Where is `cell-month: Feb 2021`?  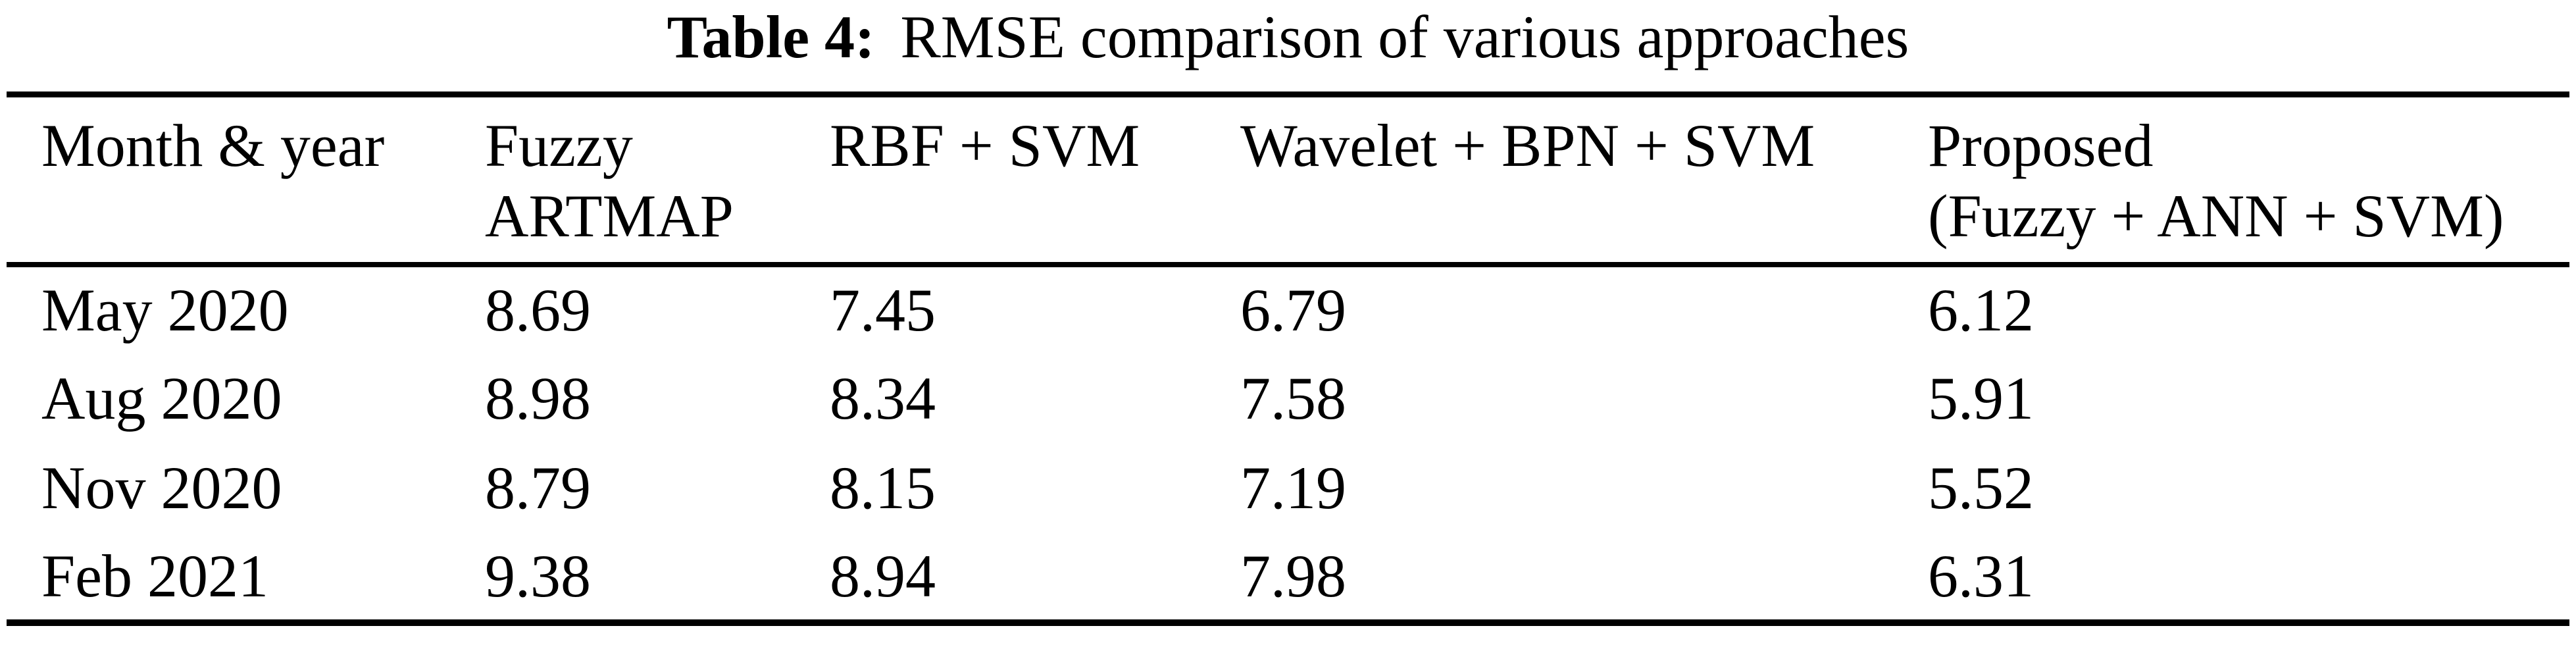
cell-month: Feb 2021 is located at coordinates (154, 576).